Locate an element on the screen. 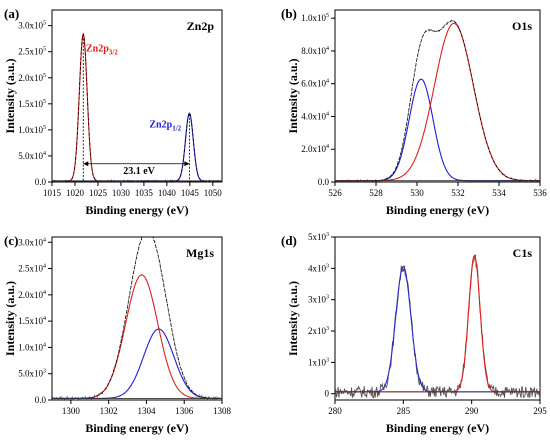 The image size is (550, 445). y-tick-label: 2x103 is located at coordinates (318, 331).